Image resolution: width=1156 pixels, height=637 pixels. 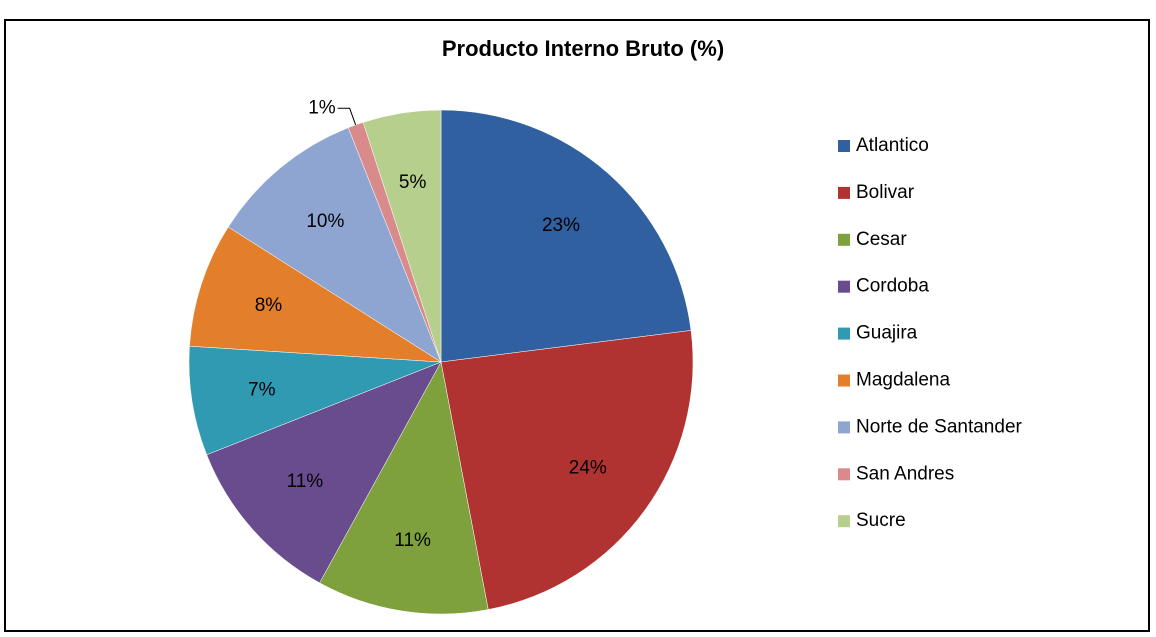 What do you see at coordinates (885, 192) in the screenshot?
I see `legend-label: Bolivar` at bounding box center [885, 192].